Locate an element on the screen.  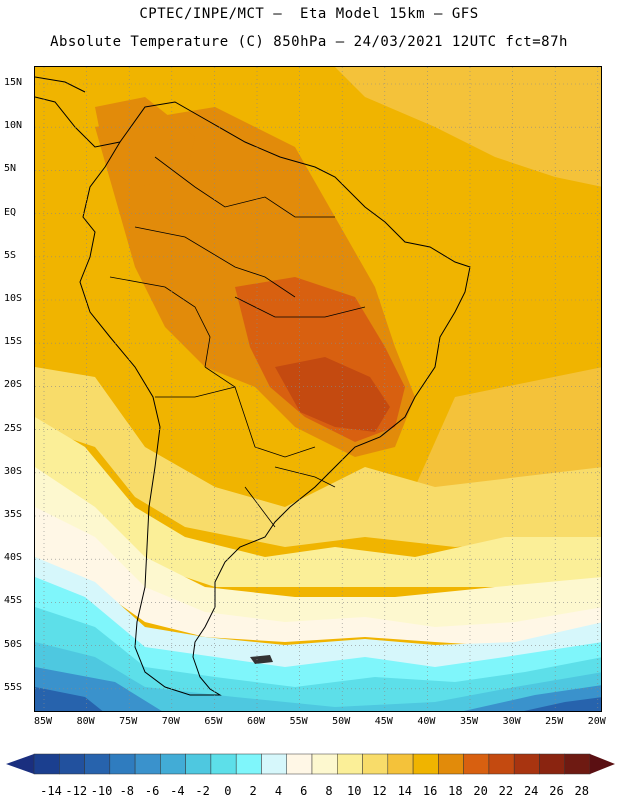
lon-label: 45W is located at coordinates (383, 721).